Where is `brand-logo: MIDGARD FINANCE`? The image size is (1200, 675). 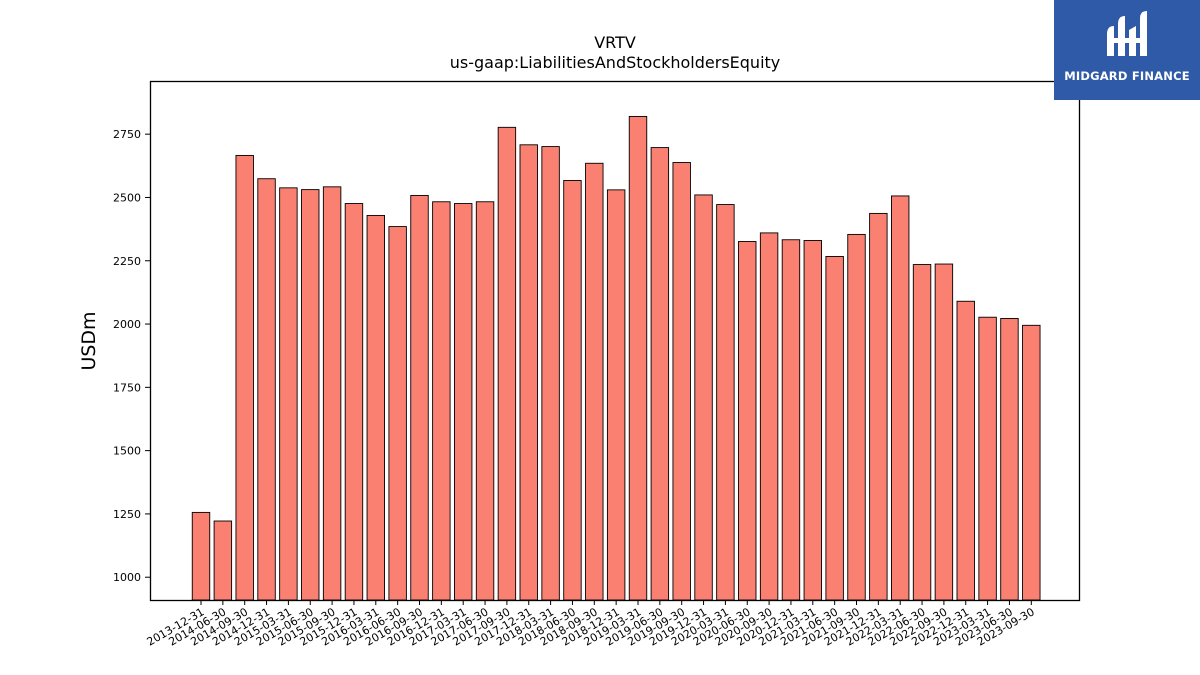 brand-logo: MIDGARD FINANCE is located at coordinates (1127, 50).